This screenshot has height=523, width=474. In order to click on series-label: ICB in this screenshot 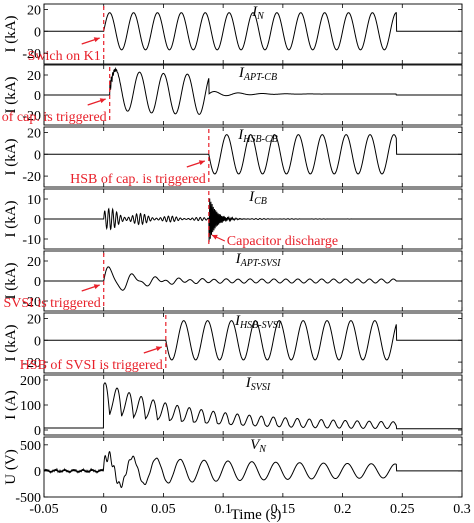, I will do `click(257, 198)`.